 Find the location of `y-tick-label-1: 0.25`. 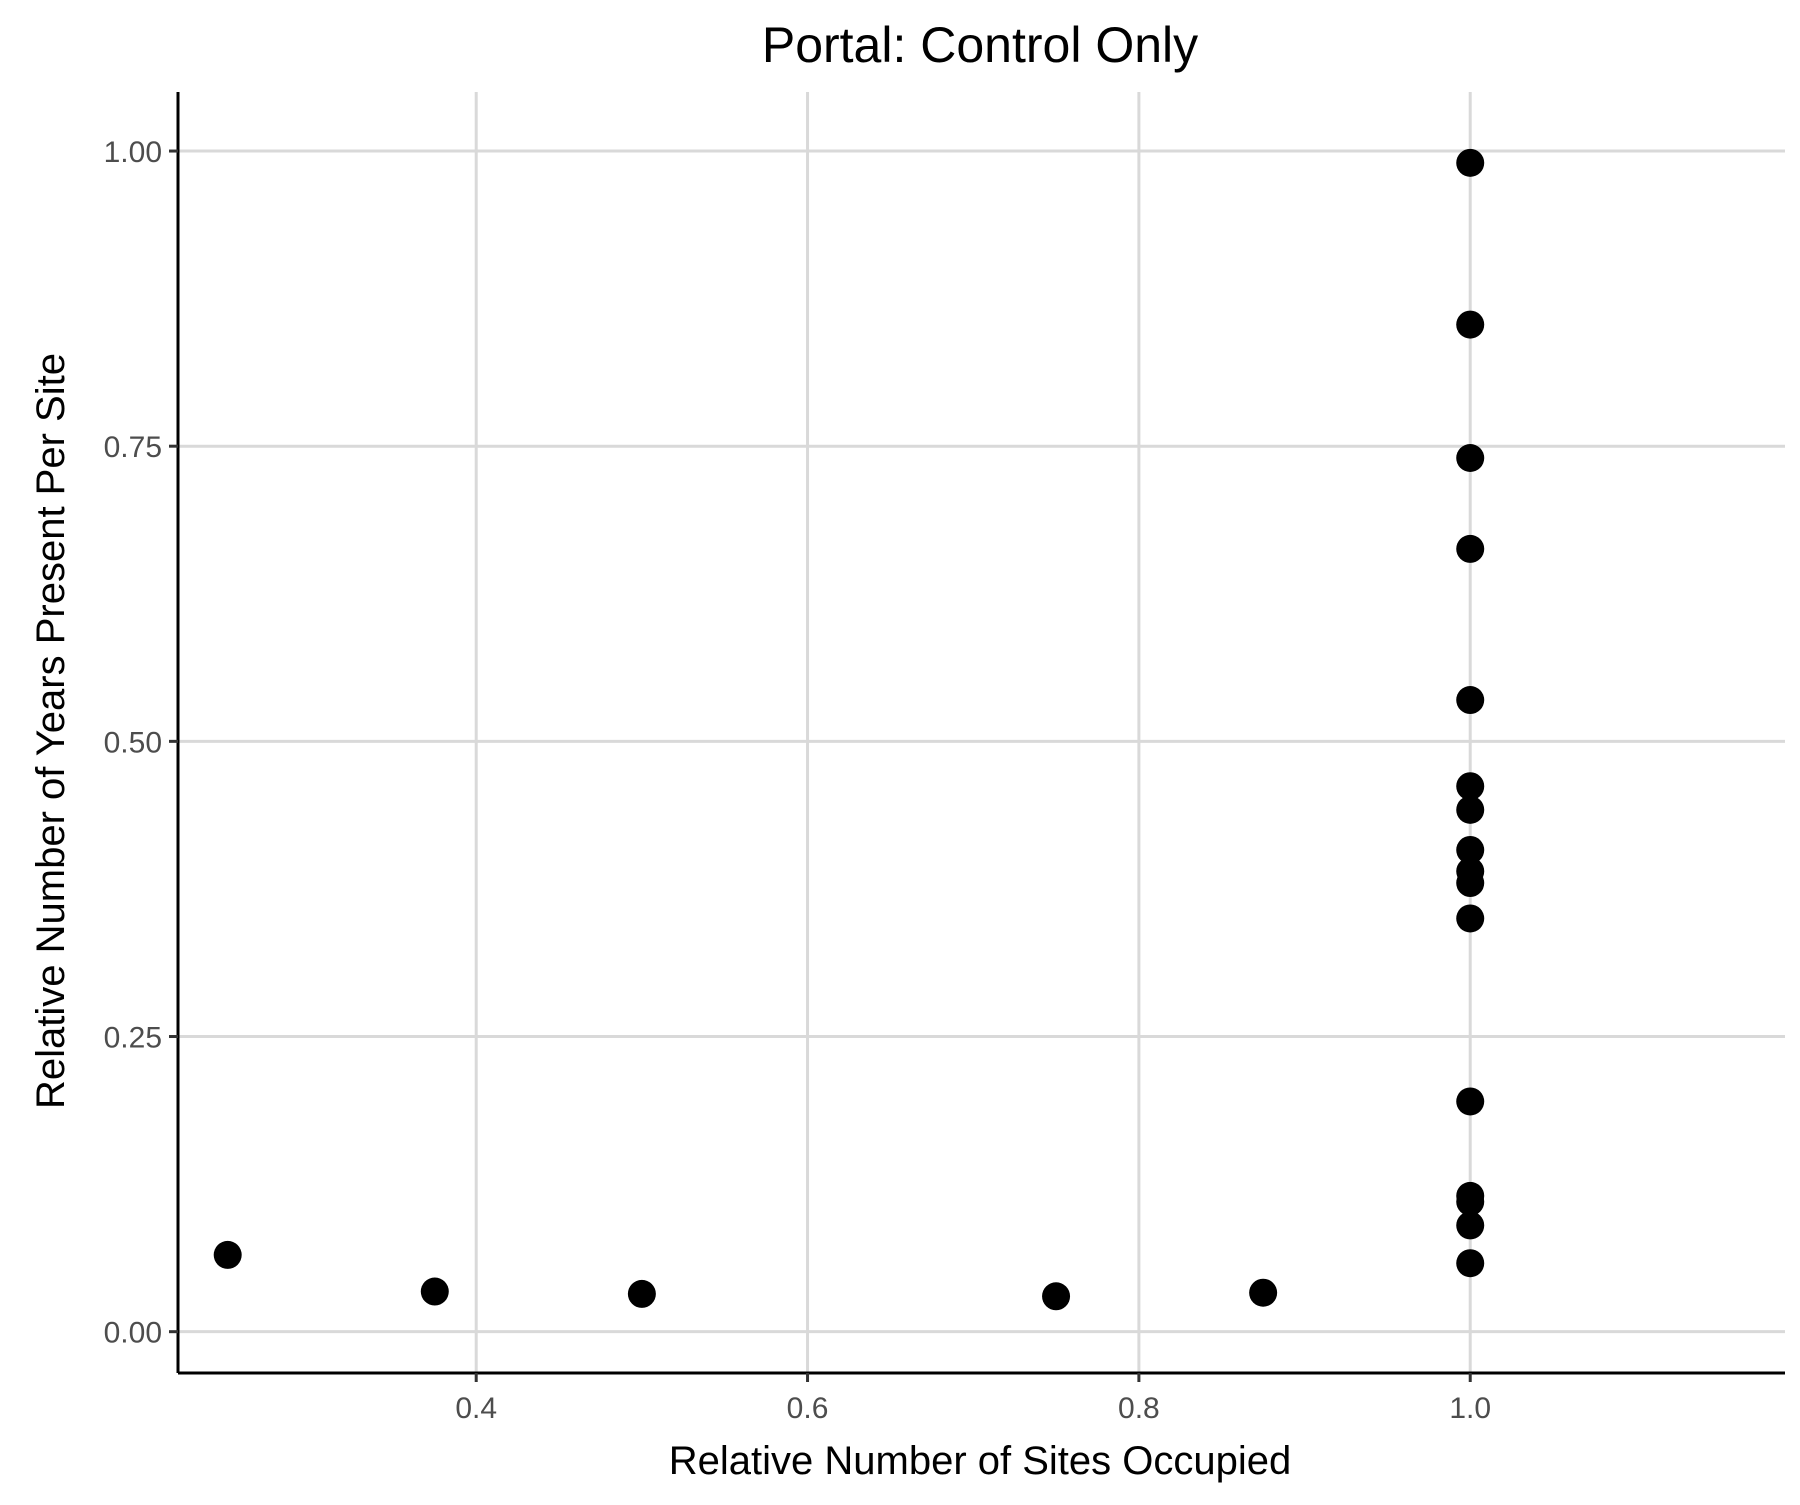

y-tick-label-1: 0.25 is located at coordinates (133, 1038).